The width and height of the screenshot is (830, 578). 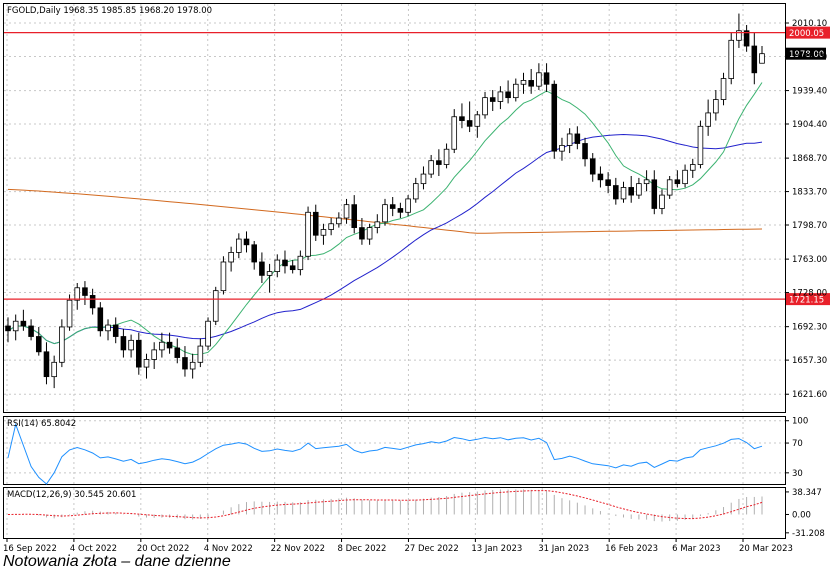 What do you see at coordinates (806, 301) in the screenshot?
I see `price-level-label: 1721.15` at bounding box center [806, 301].